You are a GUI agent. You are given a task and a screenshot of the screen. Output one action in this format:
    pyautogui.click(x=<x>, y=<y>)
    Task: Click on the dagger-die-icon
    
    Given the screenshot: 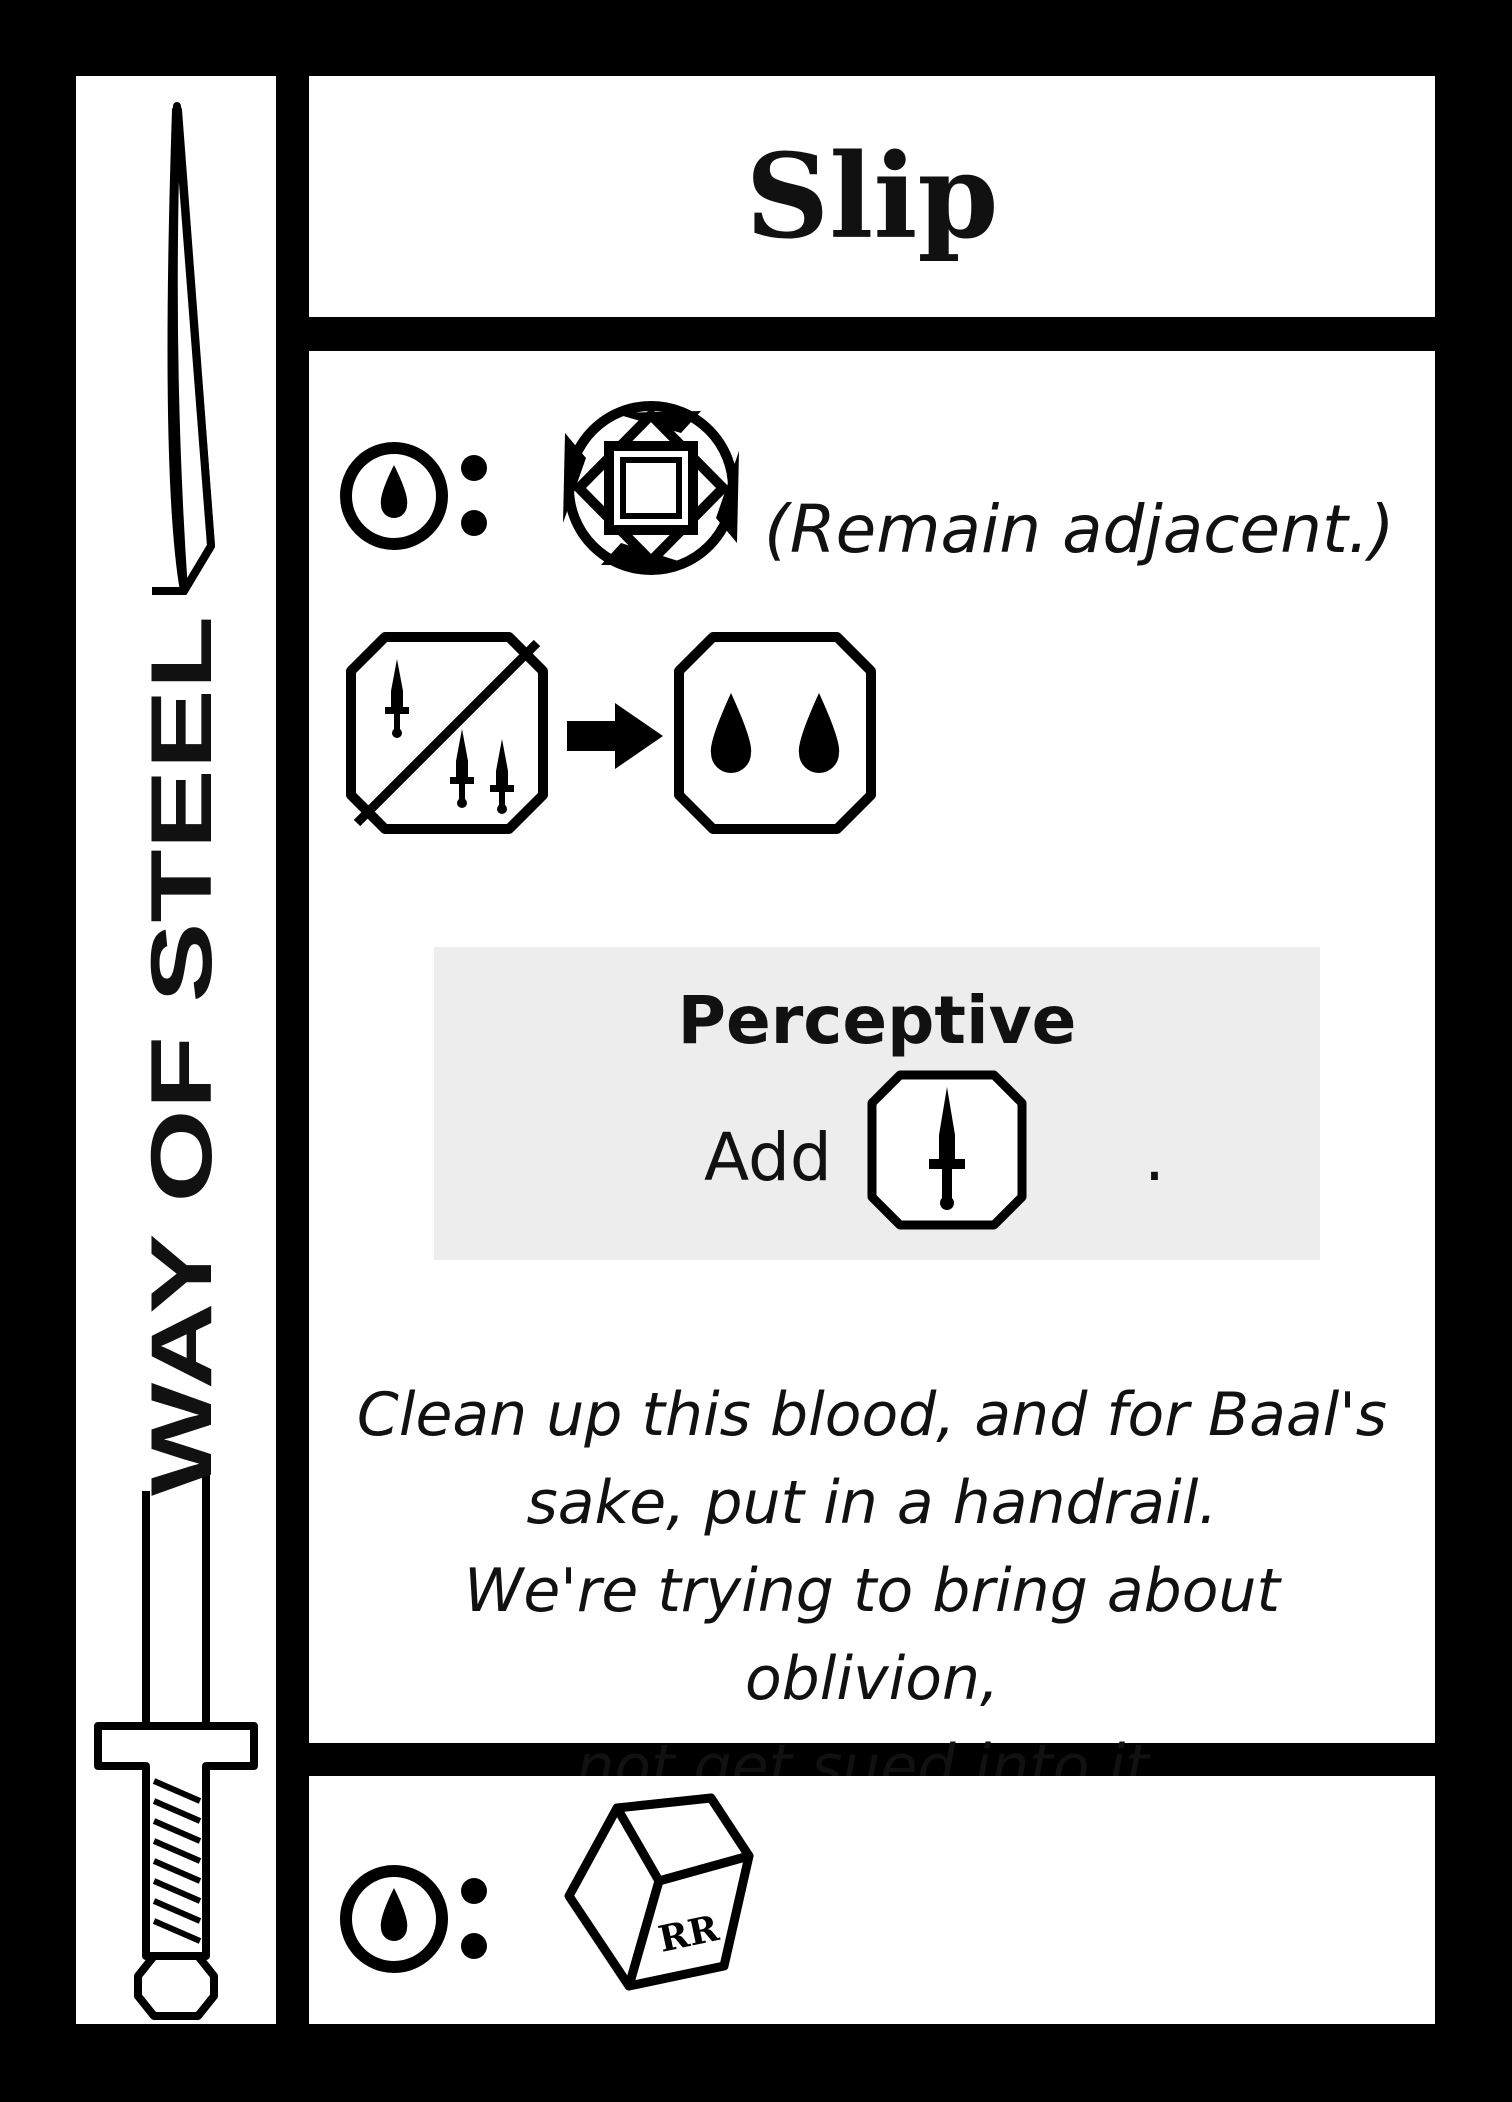 What is the action you would take?
    pyautogui.click(x=947, y=1150)
    